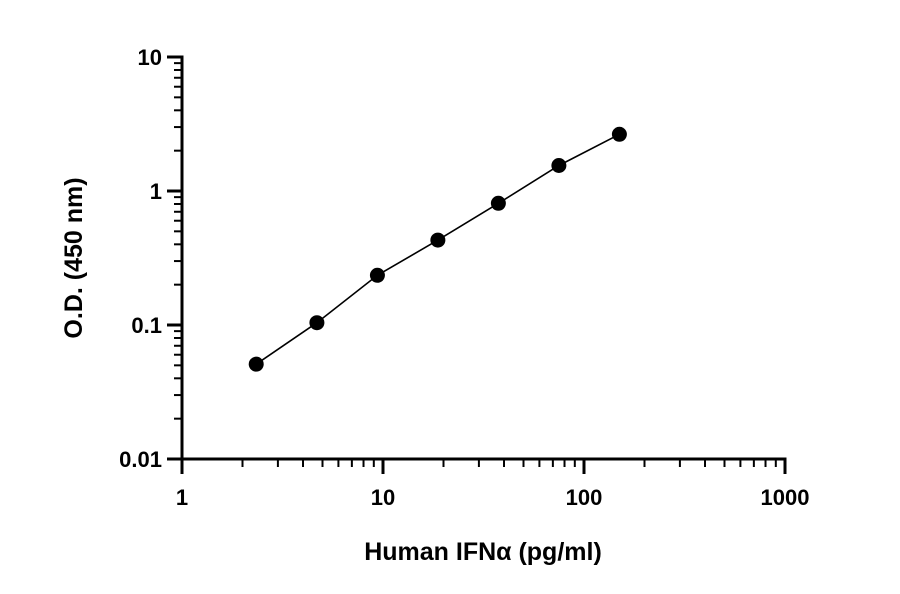 This screenshot has width=900, height=594. I want to click on y-axis: 0.01 0.1 1 10, so click(151, 258).